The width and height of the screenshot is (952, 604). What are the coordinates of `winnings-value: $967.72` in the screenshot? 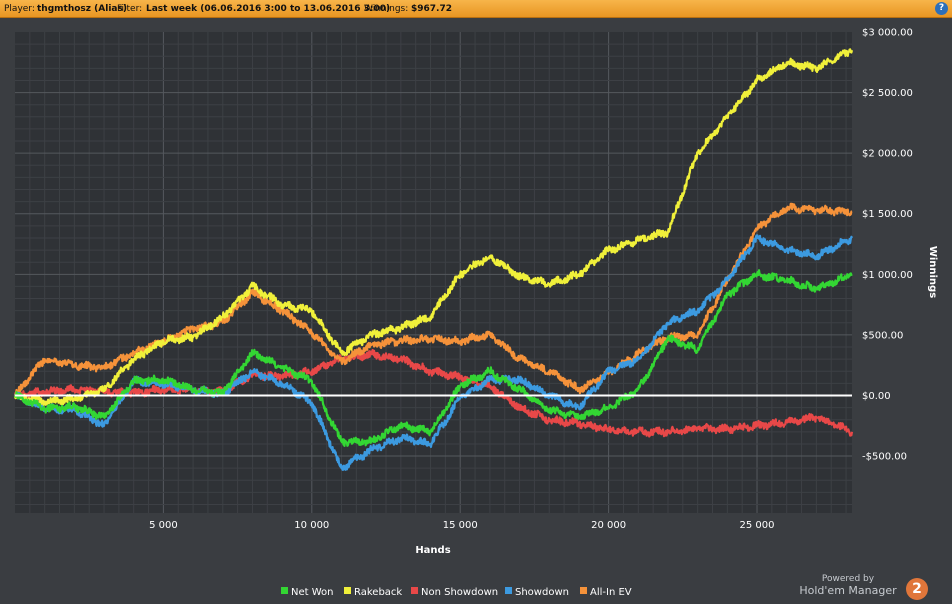 It's located at (431, 9).